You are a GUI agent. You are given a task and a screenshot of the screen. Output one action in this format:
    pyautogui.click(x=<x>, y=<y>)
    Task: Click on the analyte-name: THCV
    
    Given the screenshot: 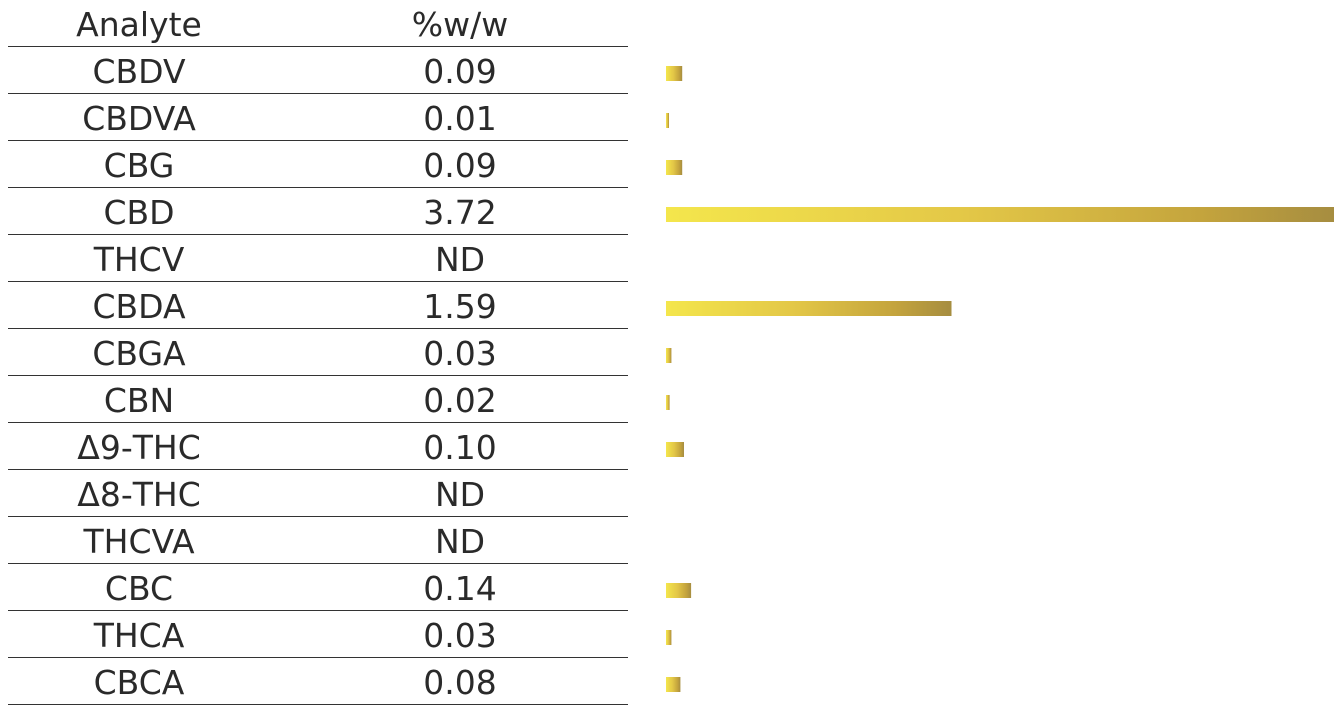 What is the action you would take?
    pyautogui.click(x=139, y=259)
    